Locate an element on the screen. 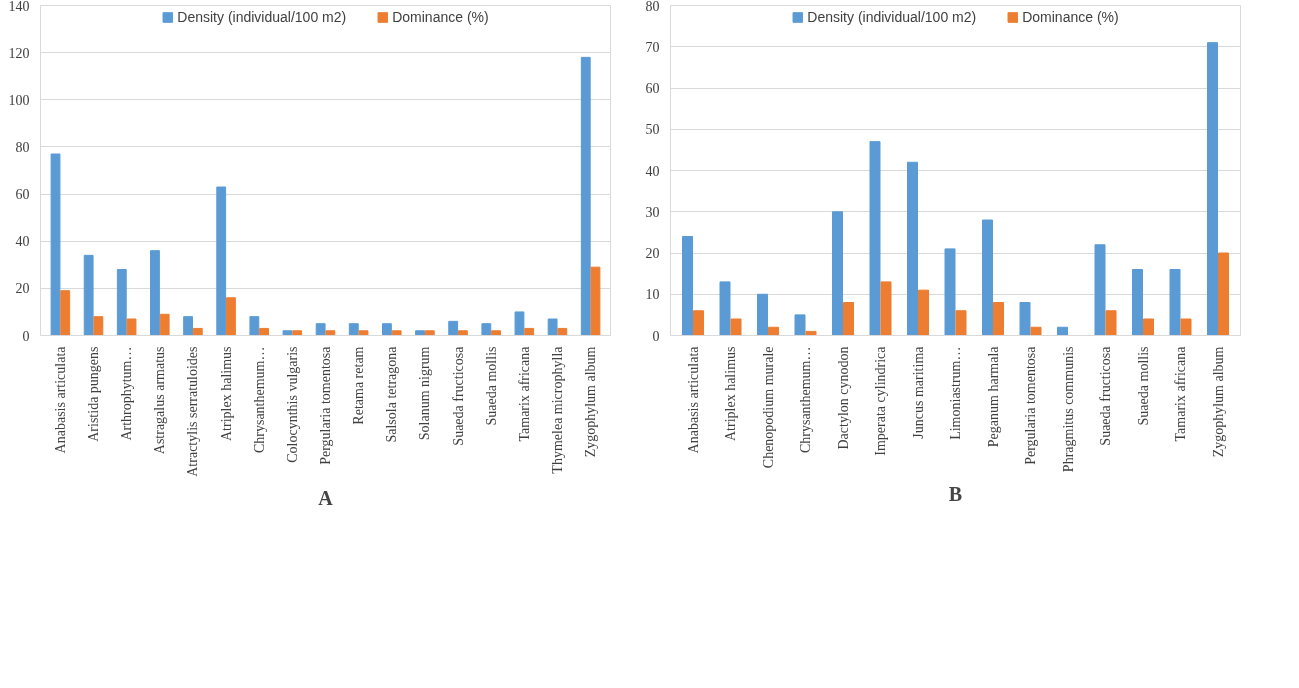 The height and width of the screenshot is (688, 1299). x-tick-label: Solanum nigrum is located at coordinates (425, 393).